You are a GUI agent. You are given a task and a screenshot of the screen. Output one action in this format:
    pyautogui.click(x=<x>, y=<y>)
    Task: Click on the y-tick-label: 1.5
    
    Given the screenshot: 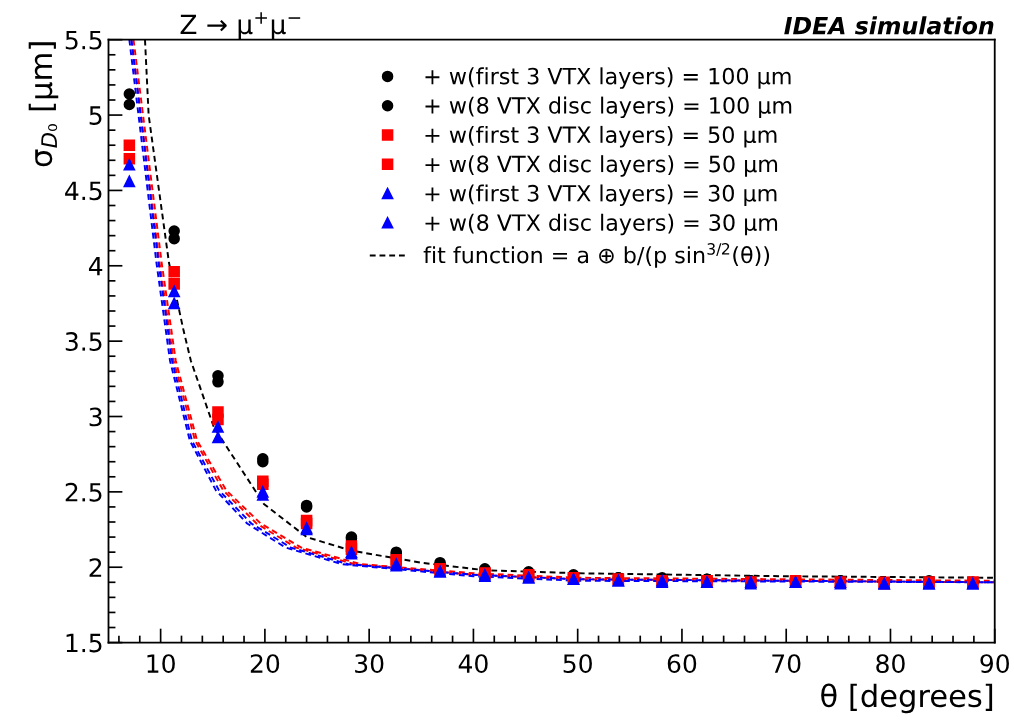 What is the action you would take?
    pyautogui.click(x=84, y=643)
    